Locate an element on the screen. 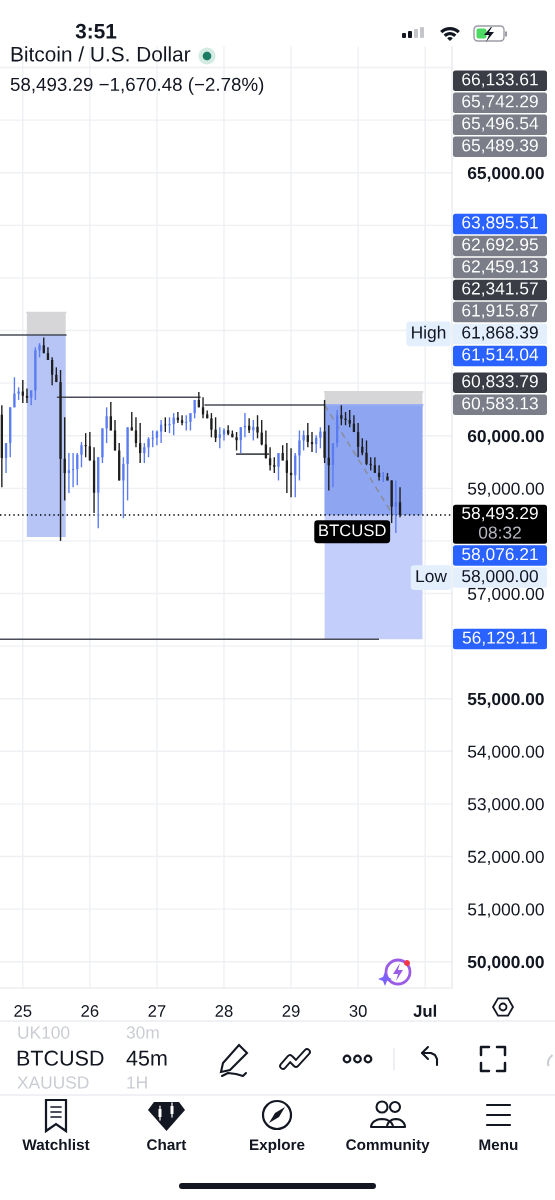  x-tick-label: 25 is located at coordinates (23, 1011).